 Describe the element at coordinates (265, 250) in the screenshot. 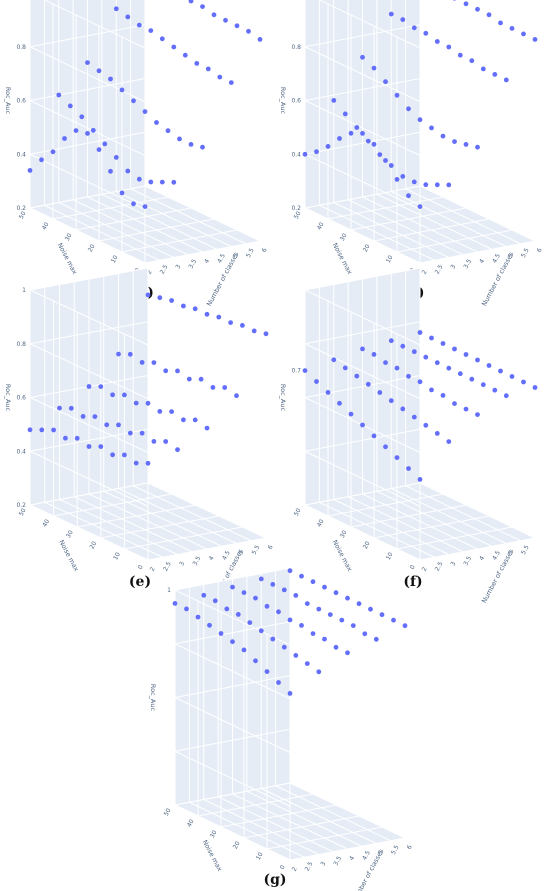

I see `x-tick-label: 6` at that location.